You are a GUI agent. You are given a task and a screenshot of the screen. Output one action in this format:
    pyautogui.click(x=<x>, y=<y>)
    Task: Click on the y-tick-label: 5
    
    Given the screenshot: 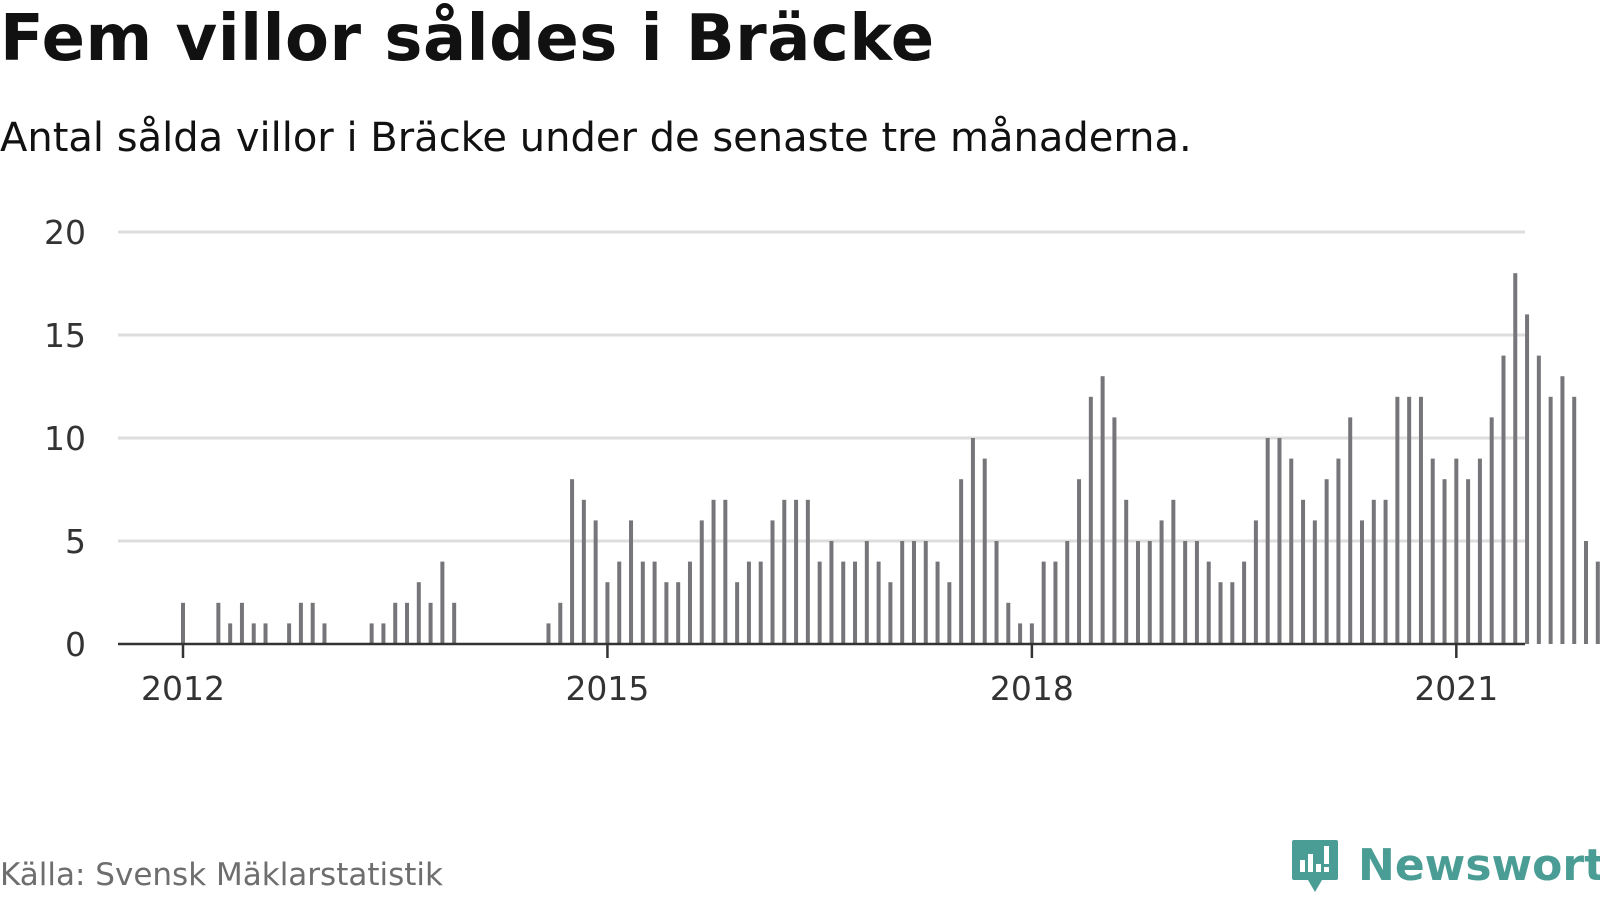 What is the action you would take?
    pyautogui.click(x=75, y=541)
    